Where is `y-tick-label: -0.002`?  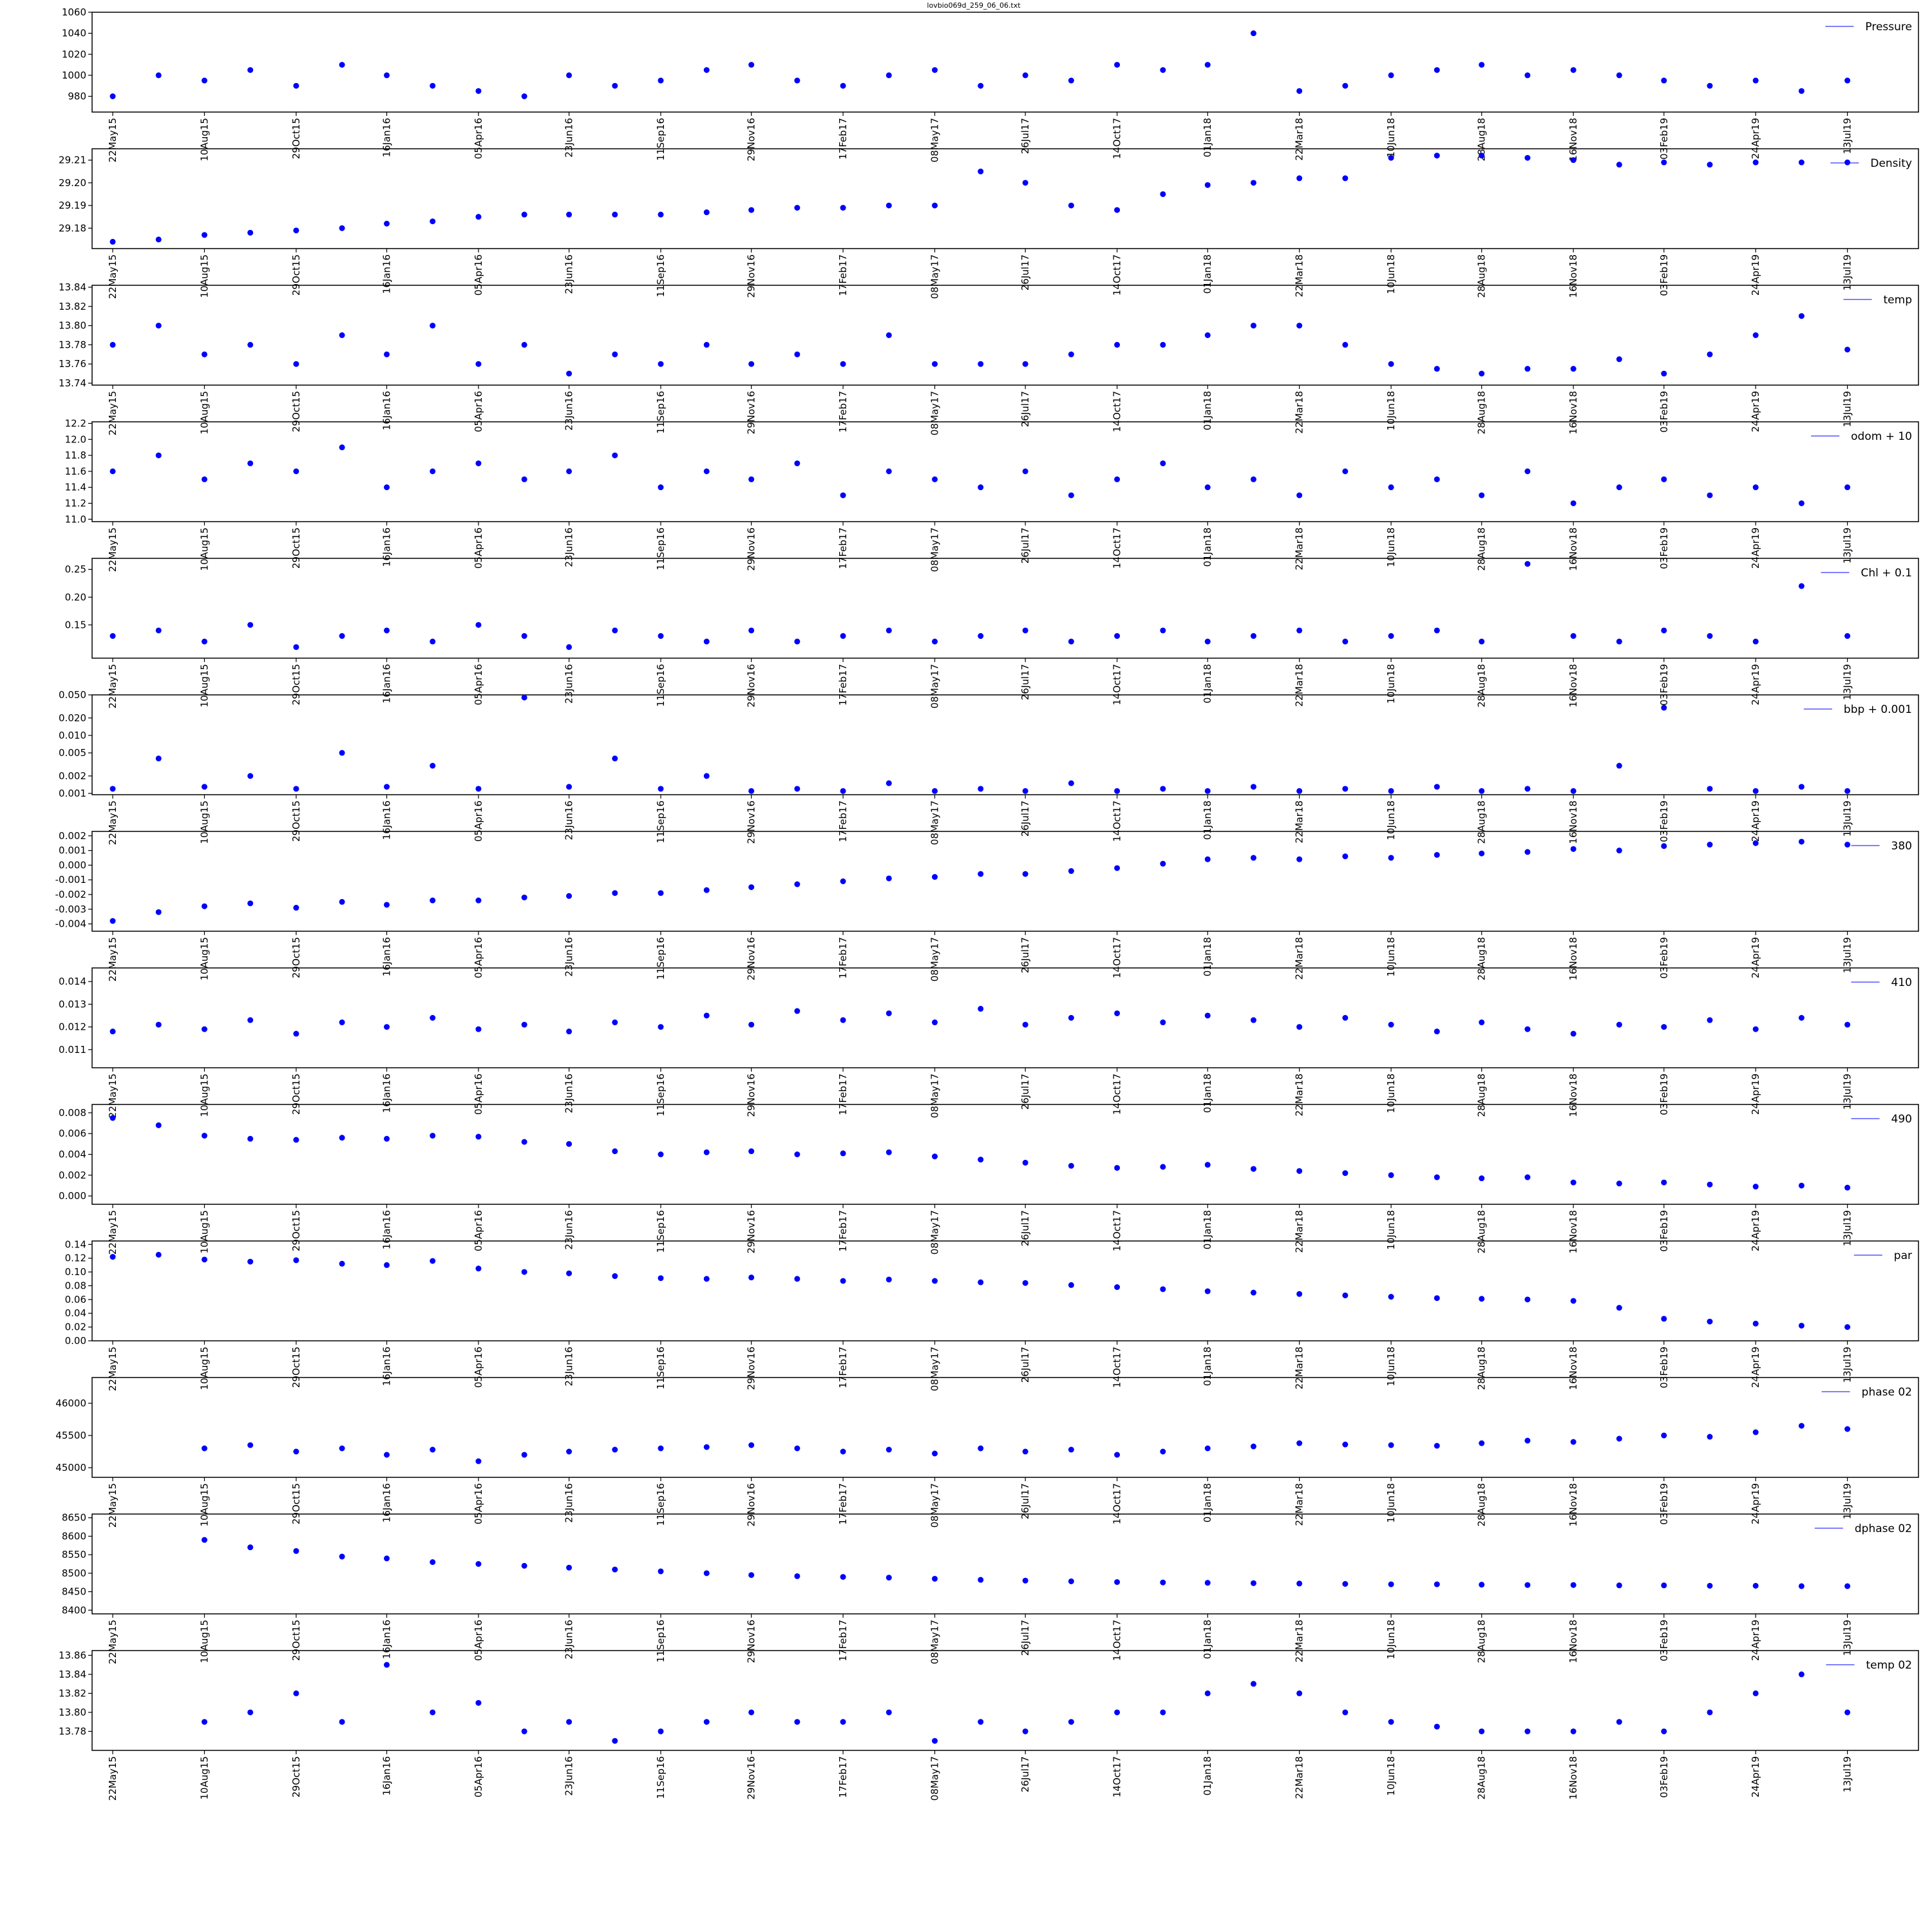
y-tick-label: -0.002 is located at coordinates (70, 894).